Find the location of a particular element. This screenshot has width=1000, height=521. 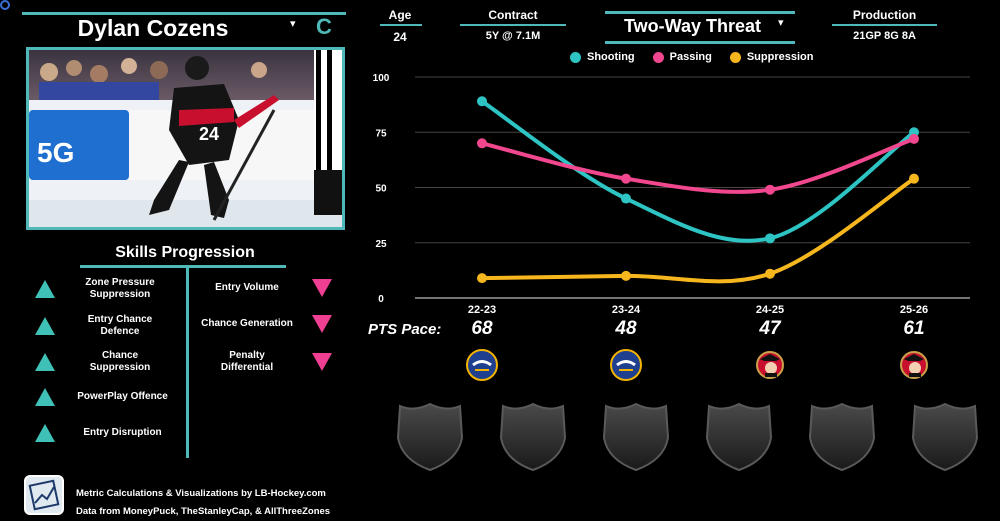

archetype-title: Two-Way Threat is located at coordinates (692, 26).